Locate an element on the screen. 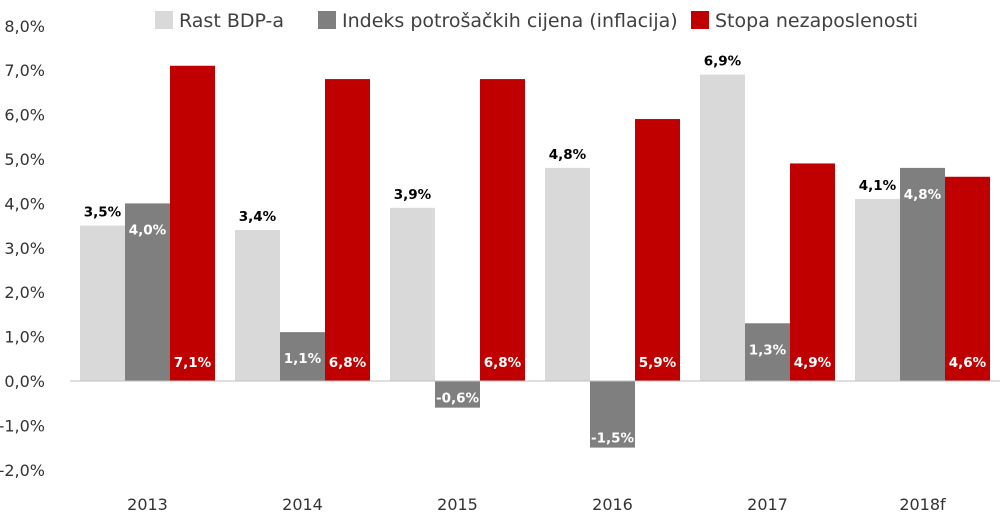 The height and width of the screenshot is (525, 1003). data-label: 3,9% is located at coordinates (413, 195).